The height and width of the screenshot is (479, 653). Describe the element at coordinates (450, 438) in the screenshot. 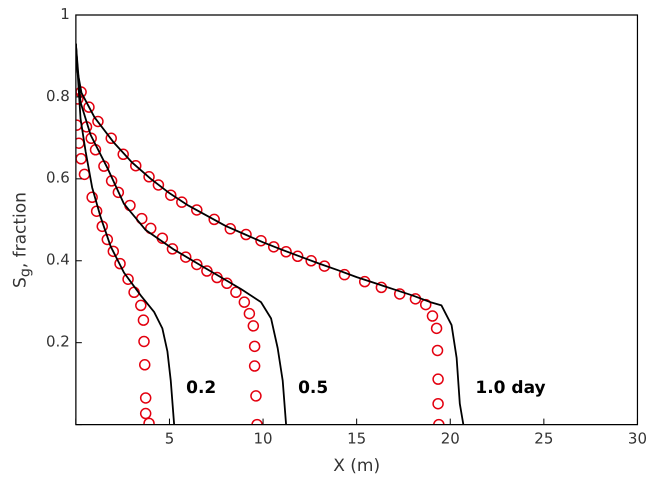

I see `x-tick-label: 20` at that location.